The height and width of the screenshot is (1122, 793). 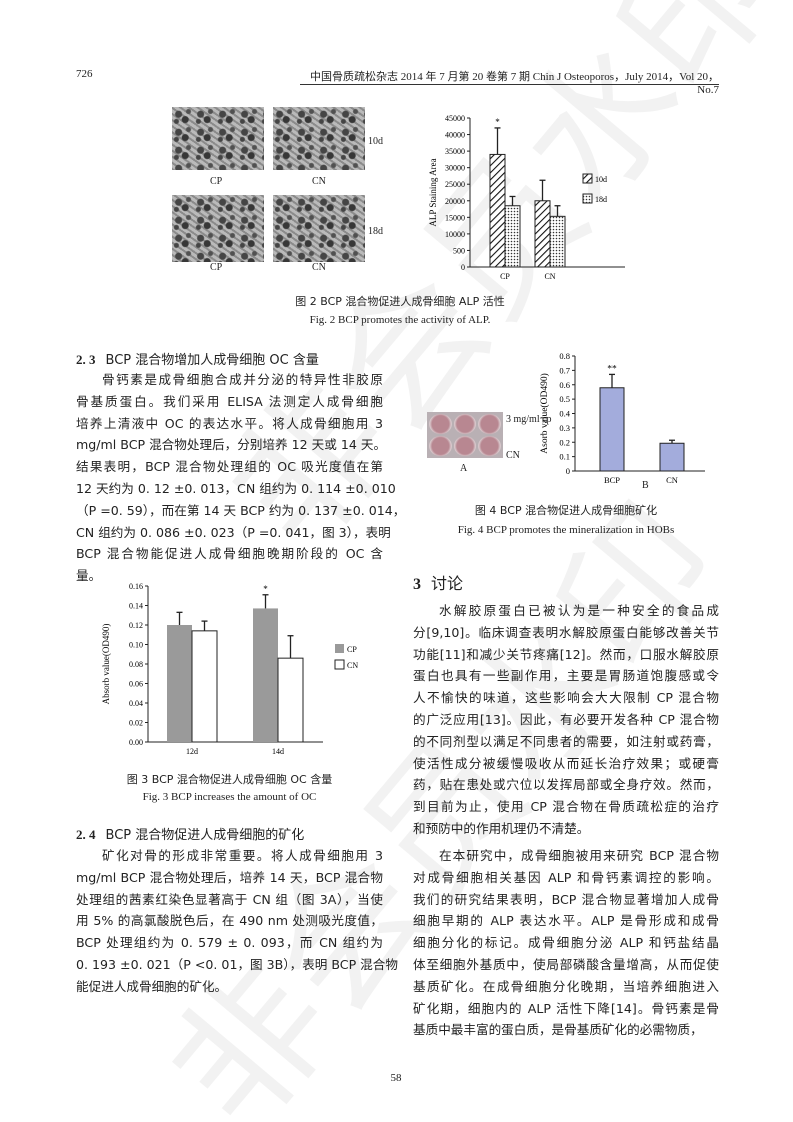 I want to click on text-line: 水解胶原蛋白已被认为是一种安全的食品成, so click(x=579, y=610).